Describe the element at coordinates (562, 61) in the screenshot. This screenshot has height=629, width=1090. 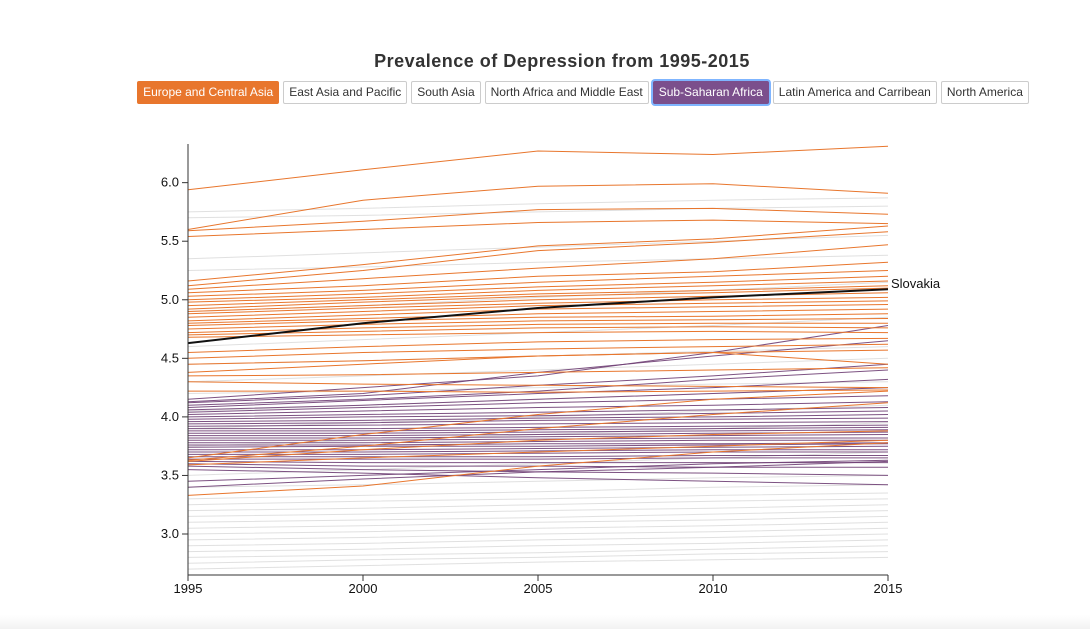
I see `chart-title: Prevalence of Depression from 1995-2015` at that location.